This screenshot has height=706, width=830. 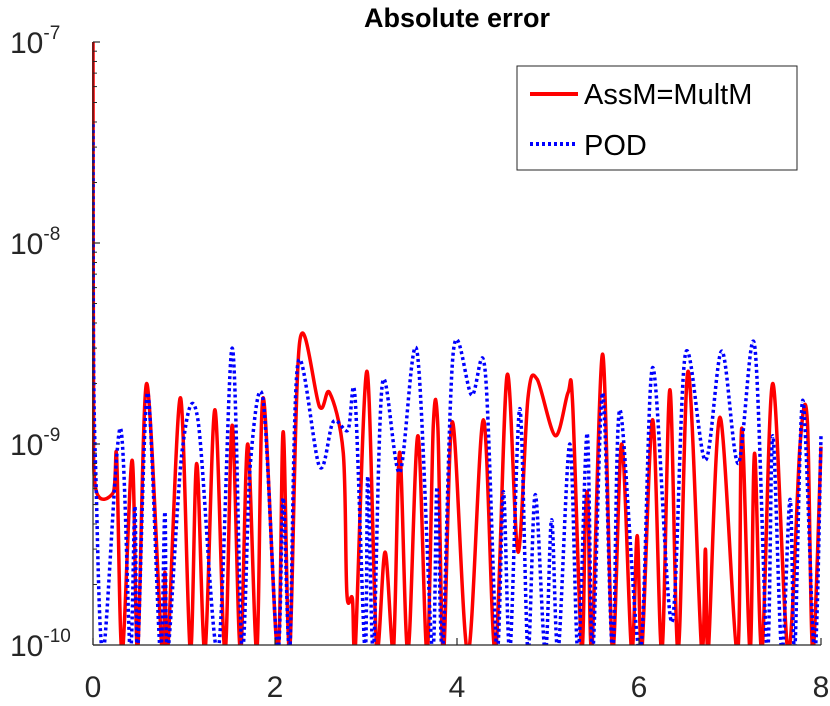 I want to click on legend: AssM=MultM POD, so click(x=657, y=118).